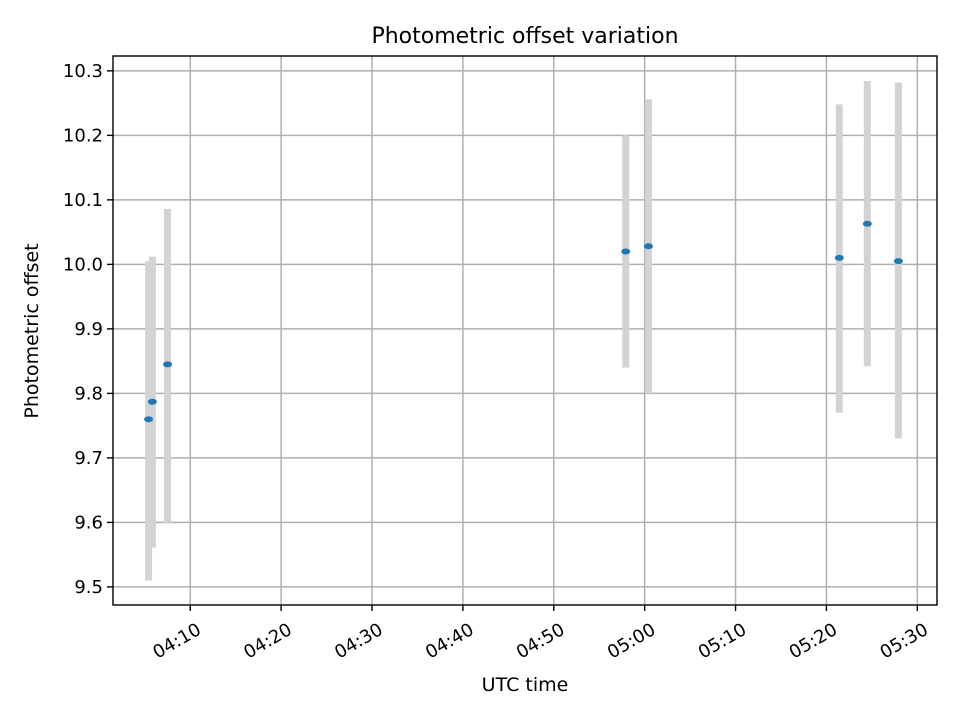 This screenshot has height=720, width=960. What do you see at coordinates (88, 393) in the screenshot?
I see `y-tick-label: 9.8` at bounding box center [88, 393].